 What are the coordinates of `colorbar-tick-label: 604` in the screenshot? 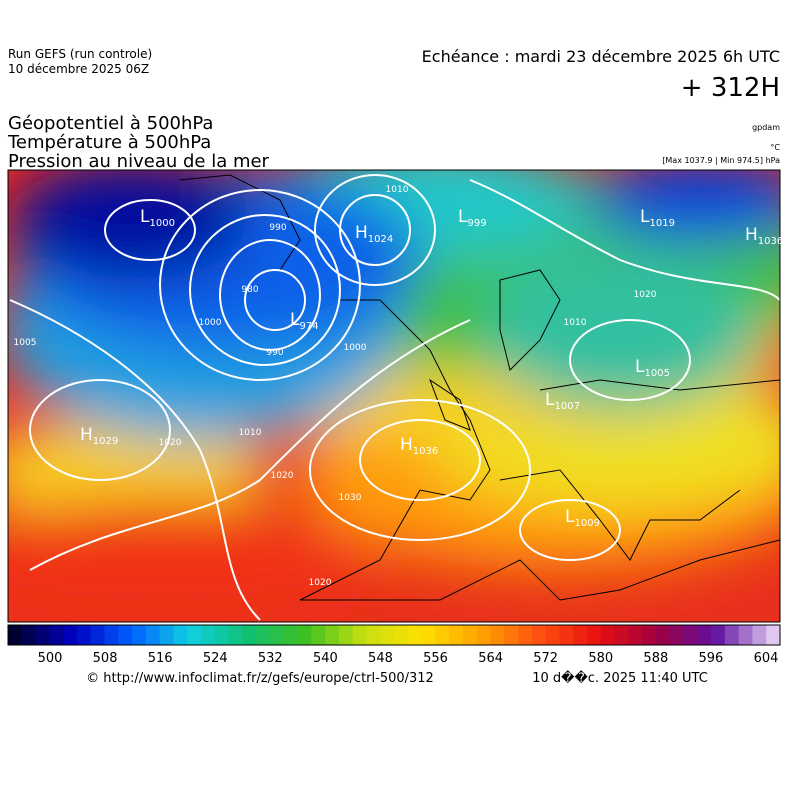 It's located at (766, 658).